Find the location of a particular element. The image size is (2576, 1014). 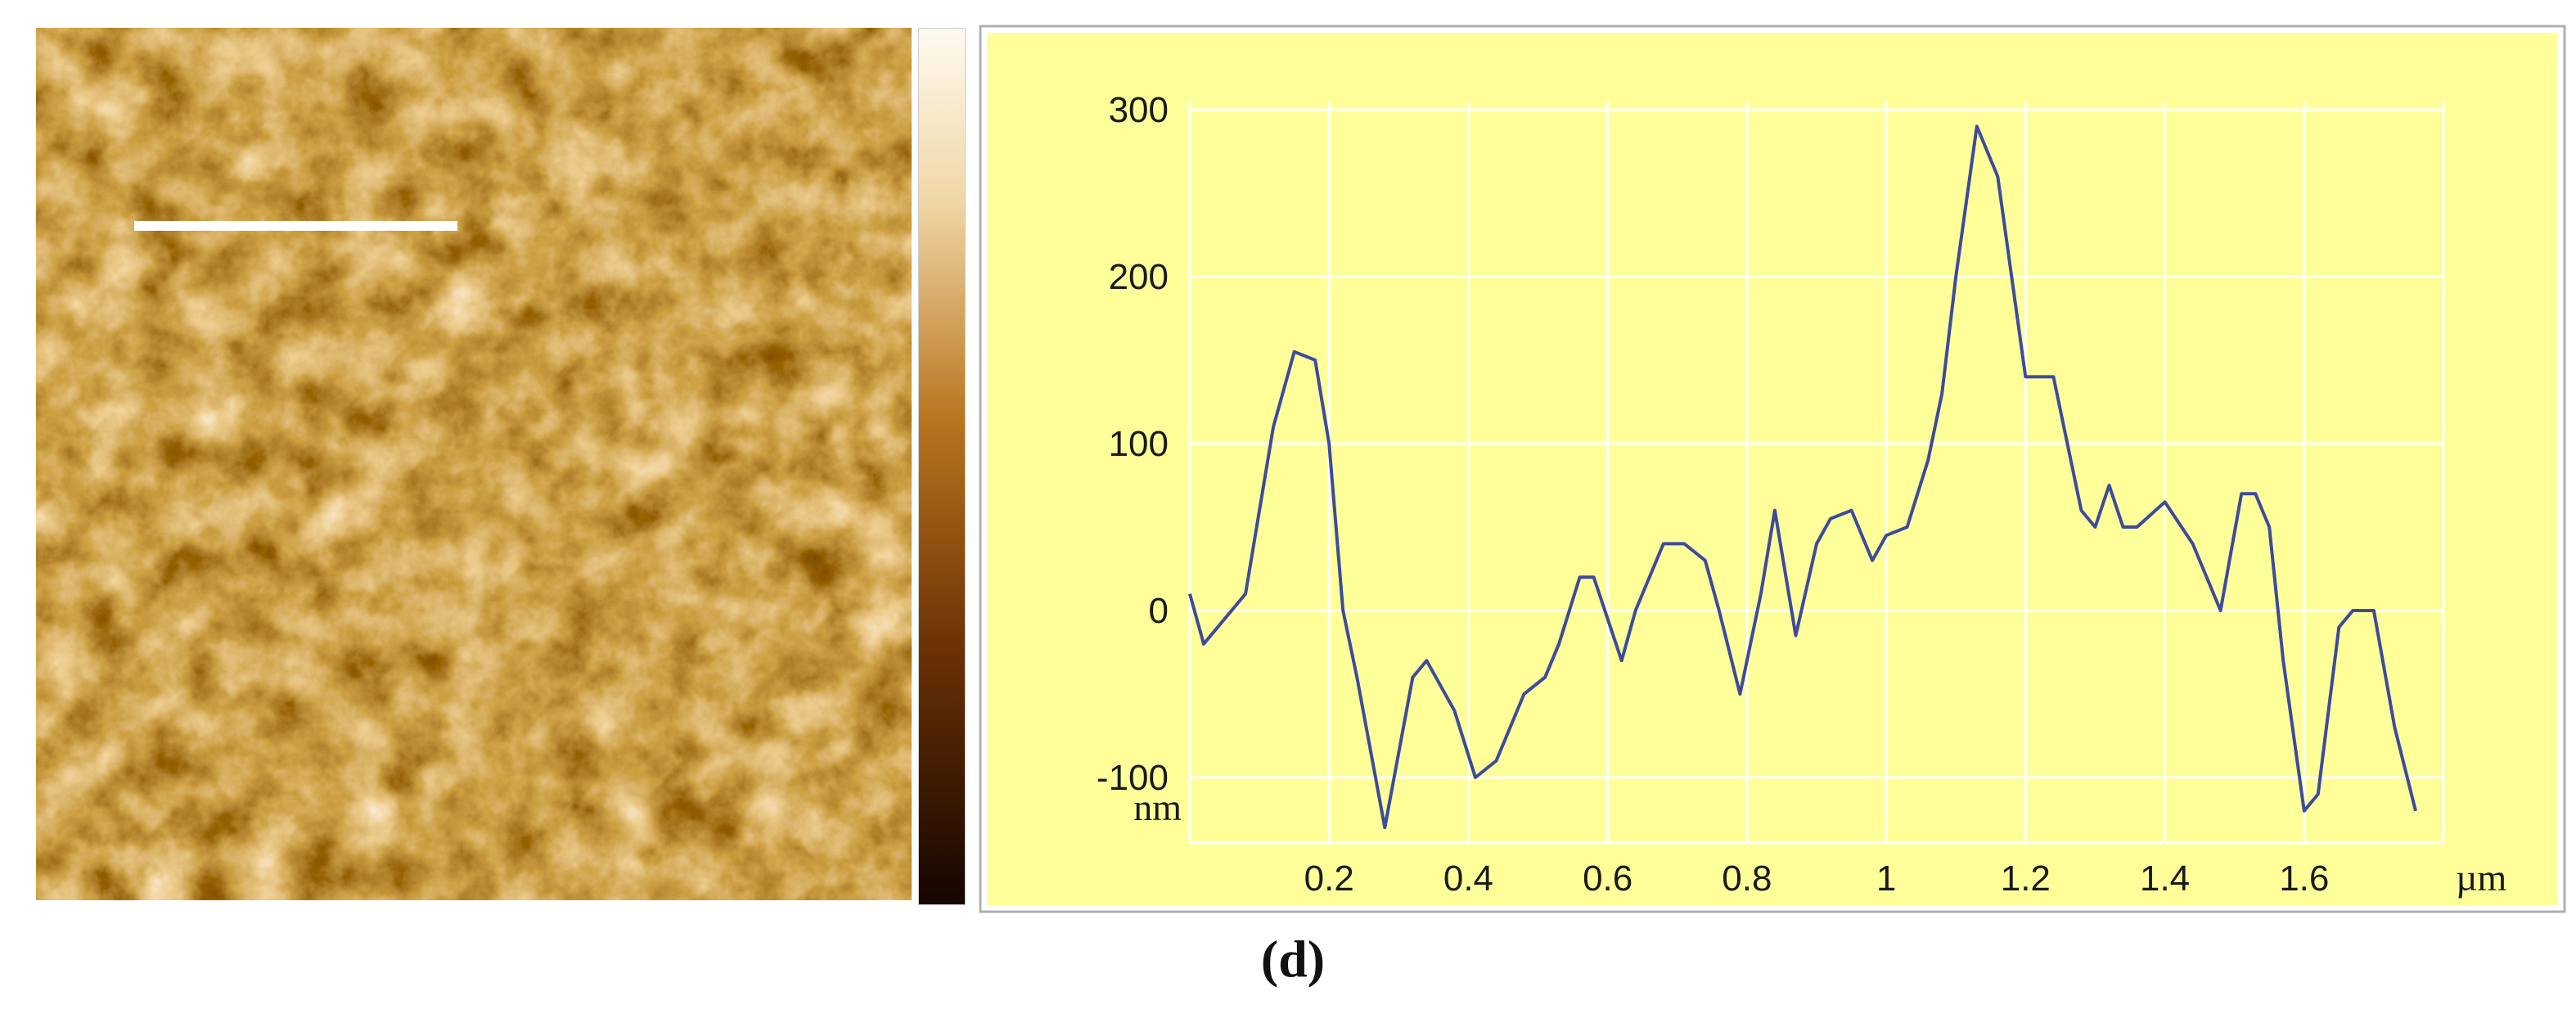

y-tick-label: 100 is located at coordinates (1139, 444).